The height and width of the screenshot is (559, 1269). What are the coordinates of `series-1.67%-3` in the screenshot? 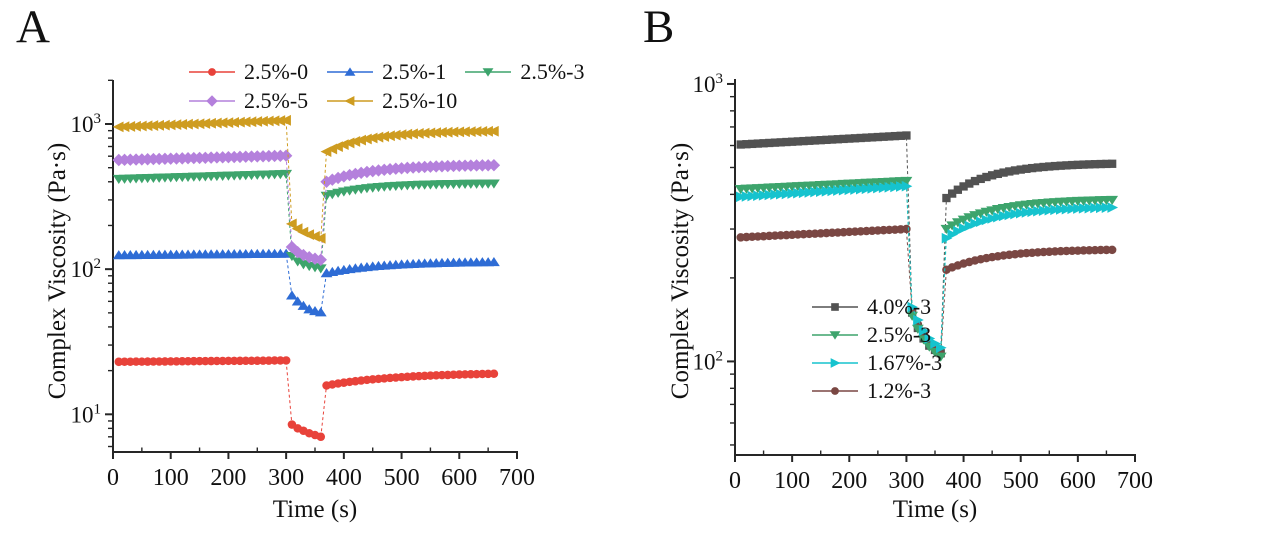 It's located at (927, 267).